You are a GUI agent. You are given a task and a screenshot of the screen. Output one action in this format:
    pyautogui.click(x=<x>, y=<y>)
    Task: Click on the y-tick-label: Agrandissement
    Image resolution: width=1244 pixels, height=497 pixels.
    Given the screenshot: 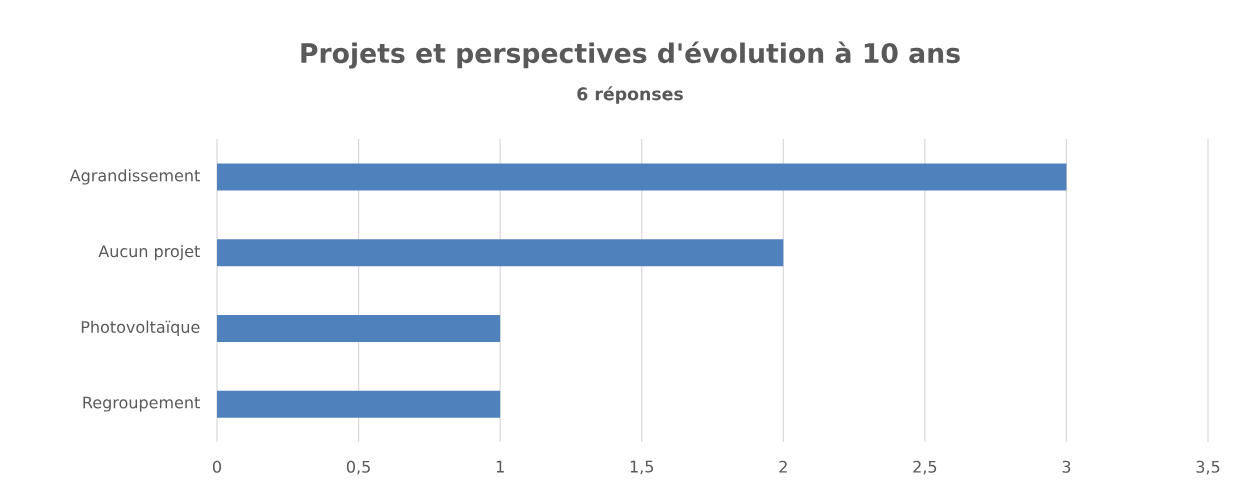 What is the action you would take?
    pyautogui.click(x=134, y=177)
    